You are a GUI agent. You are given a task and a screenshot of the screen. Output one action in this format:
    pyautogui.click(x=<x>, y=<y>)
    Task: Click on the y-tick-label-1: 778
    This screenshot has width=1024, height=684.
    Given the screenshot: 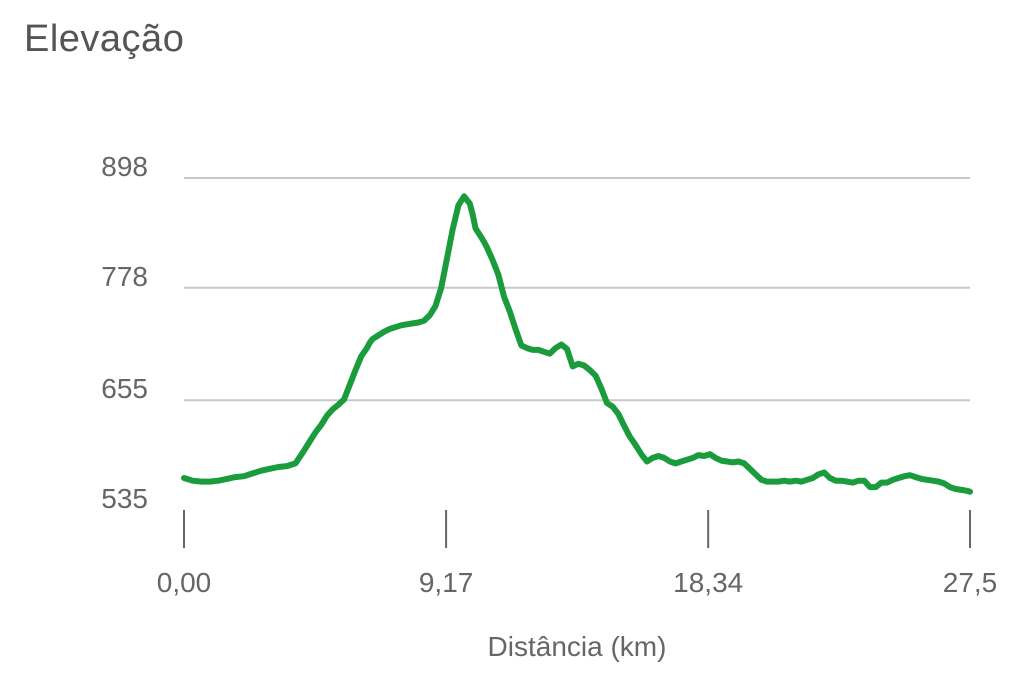 What is the action you would take?
    pyautogui.click(x=124, y=276)
    